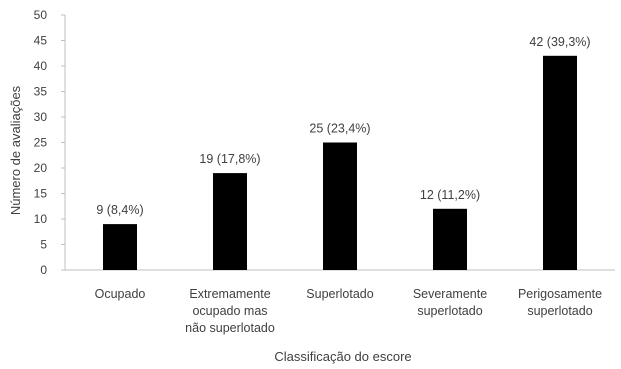 The image size is (621, 369). Describe the element at coordinates (339, 129) in the screenshot. I see `data-label: 25 (23,4%)` at that location.